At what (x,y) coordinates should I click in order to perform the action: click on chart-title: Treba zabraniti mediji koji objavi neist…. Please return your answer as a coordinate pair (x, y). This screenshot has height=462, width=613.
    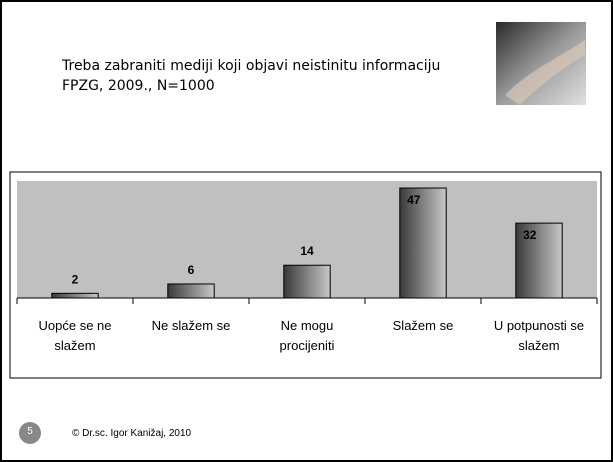
    Looking at the image, I should click on (251, 66).